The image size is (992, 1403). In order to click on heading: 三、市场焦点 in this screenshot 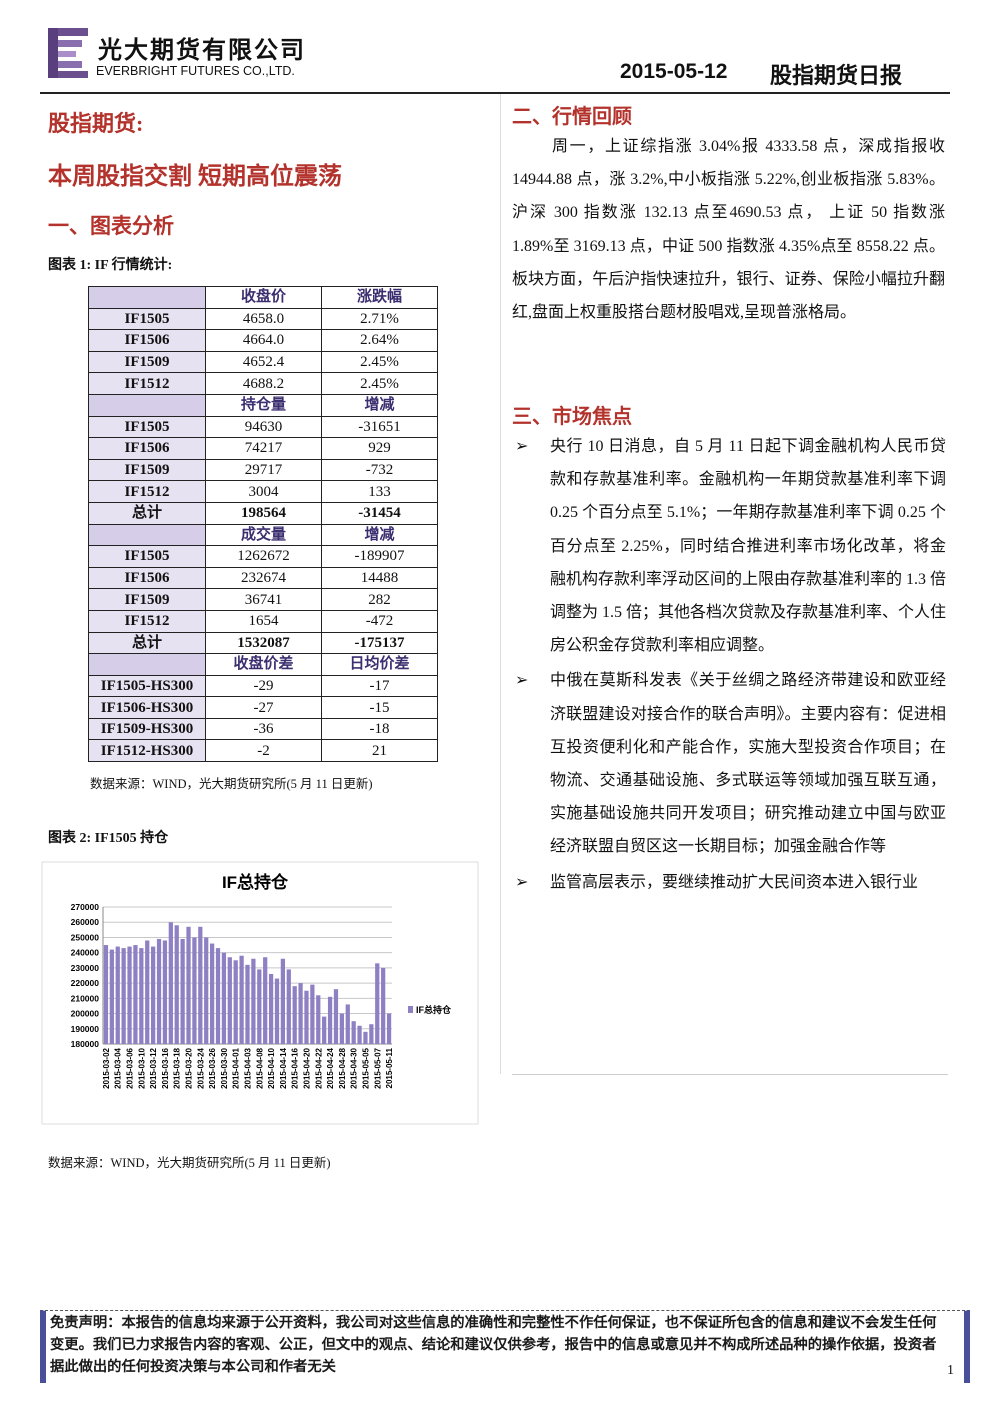, I will do `click(572, 417)`.